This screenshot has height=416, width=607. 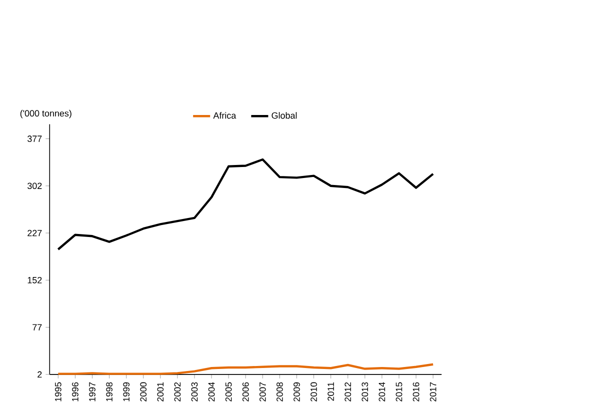 What do you see at coordinates (279, 392) in the screenshot?
I see `x-tick-label: 2008` at bounding box center [279, 392].